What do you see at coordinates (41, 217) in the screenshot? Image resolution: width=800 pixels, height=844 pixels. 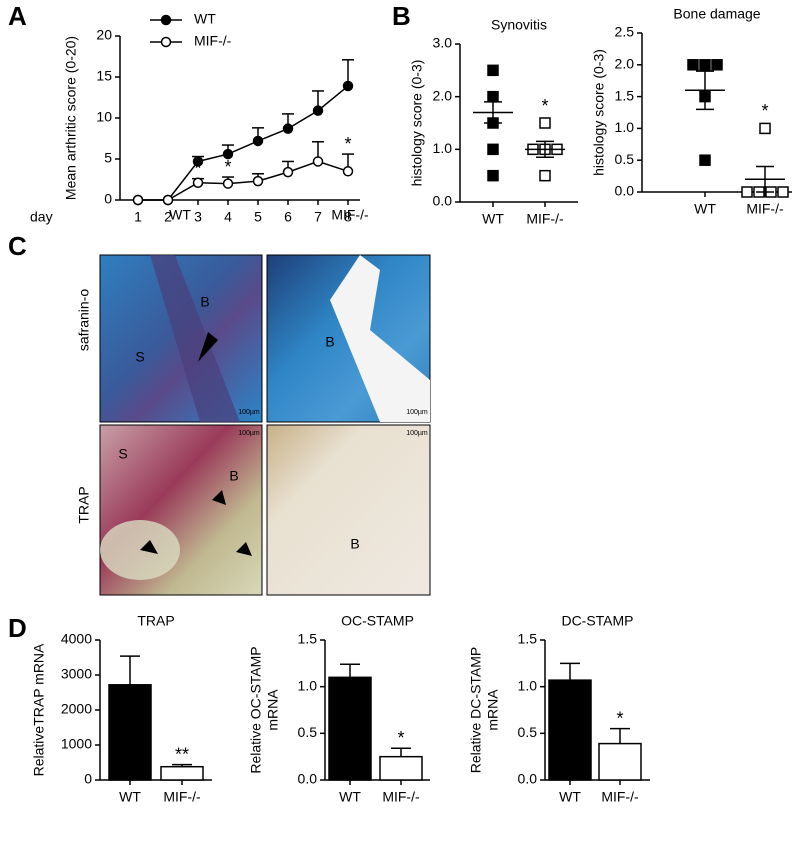 I see `x-axis-label: day` at bounding box center [41, 217].